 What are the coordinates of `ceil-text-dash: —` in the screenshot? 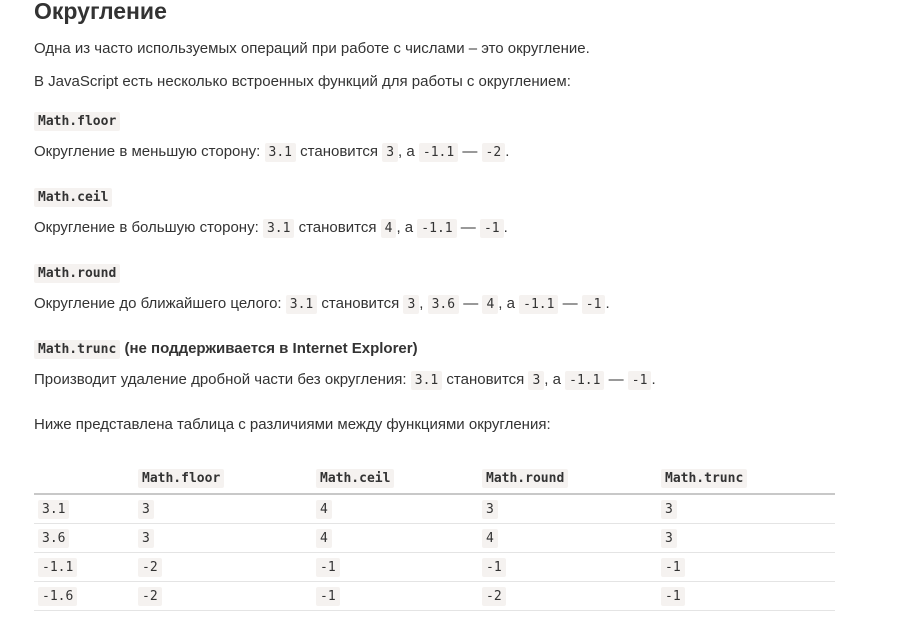 It's located at (468, 227).